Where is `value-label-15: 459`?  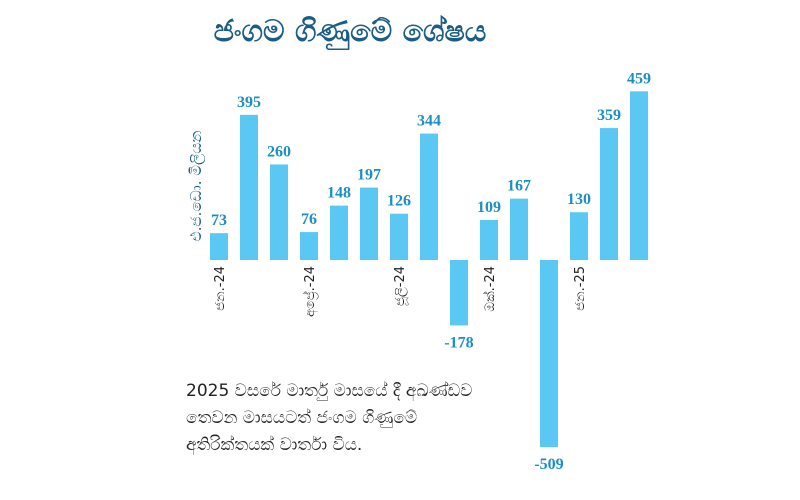 value-label-15: 459 is located at coordinates (639, 78).